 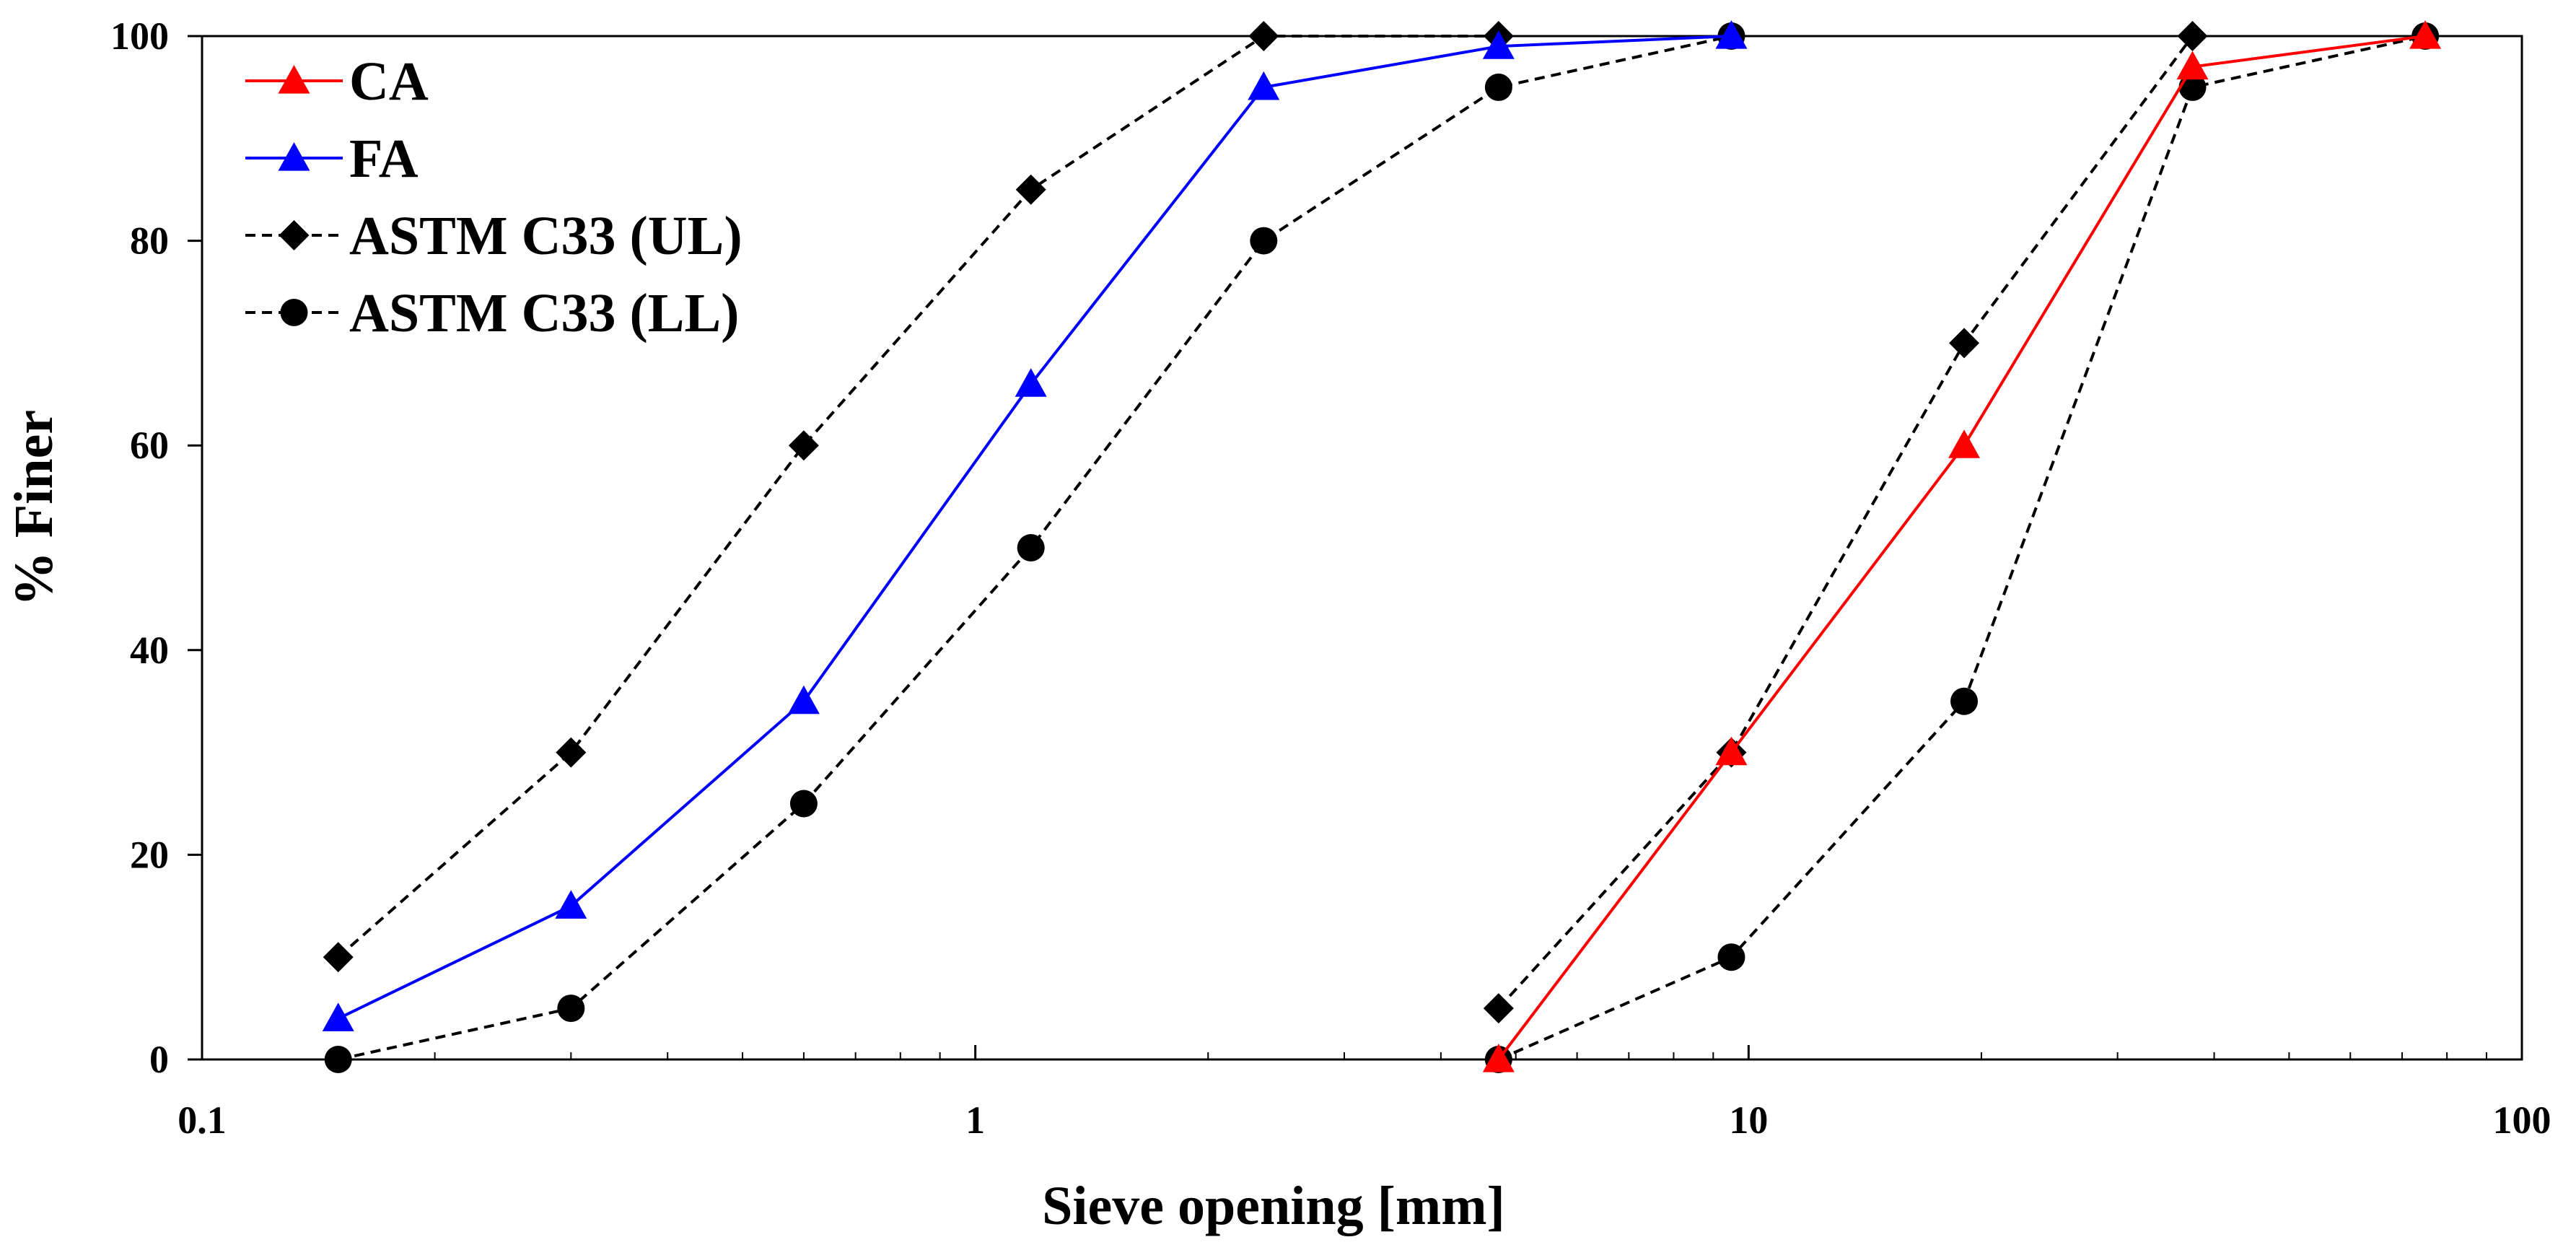 I want to click on legend: CA FA ASTM C33 (UL) ASTM C33 (LL), so click(x=493, y=197).